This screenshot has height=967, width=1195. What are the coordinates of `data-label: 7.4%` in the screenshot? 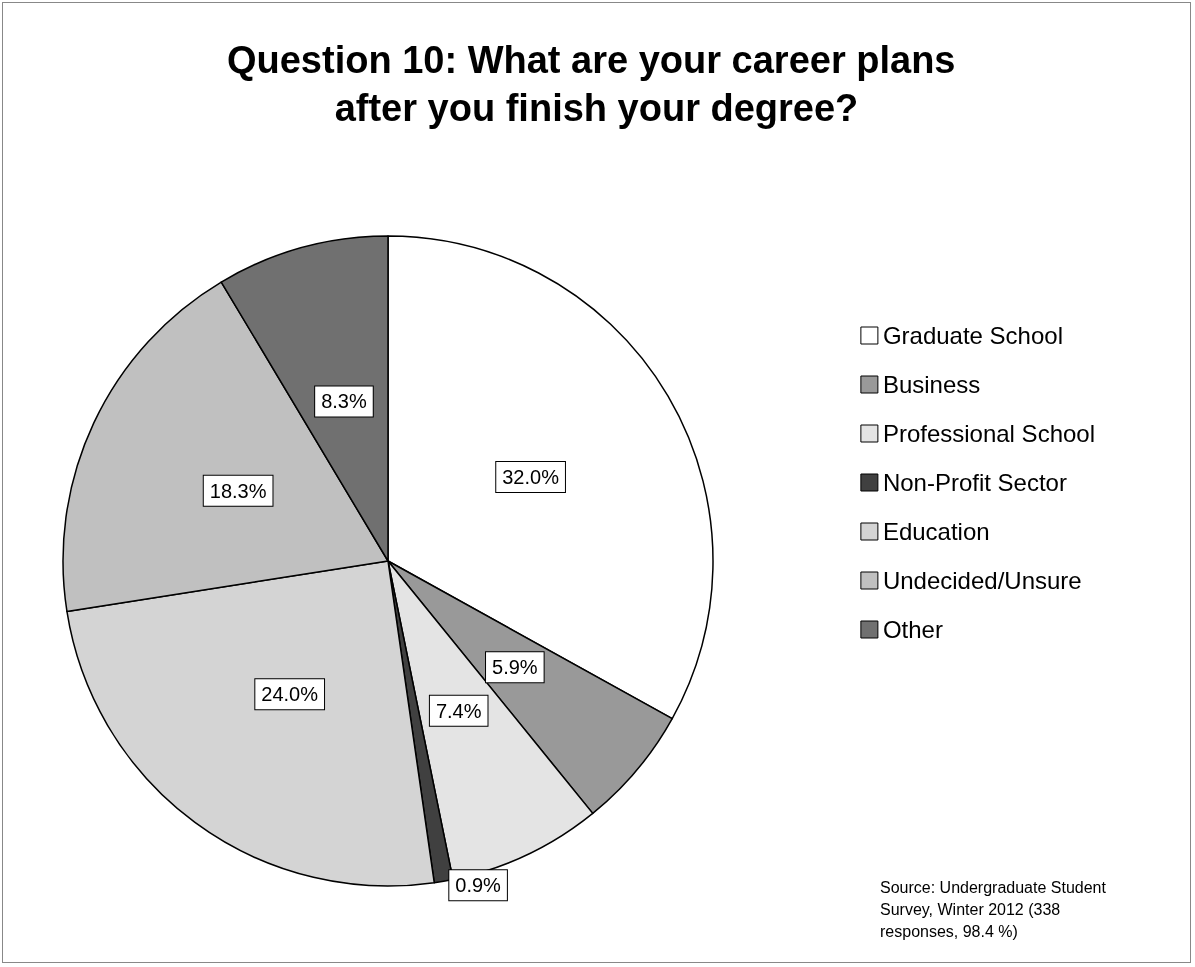 It's located at (458, 710).